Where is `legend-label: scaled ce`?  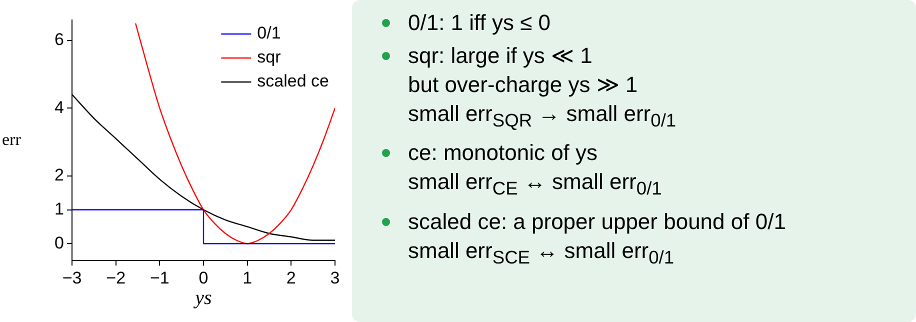
legend-label: scaled ce is located at coordinates (293, 81).